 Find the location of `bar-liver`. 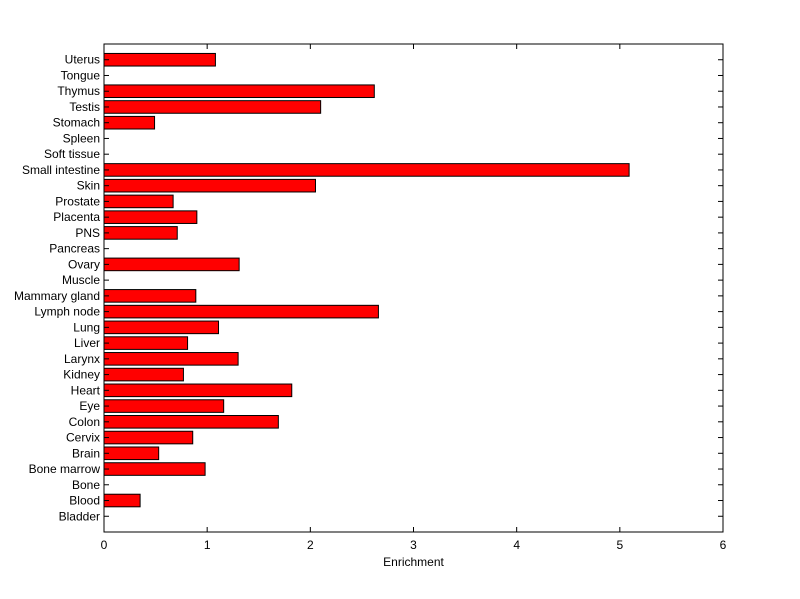

bar-liver is located at coordinates (146, 343).